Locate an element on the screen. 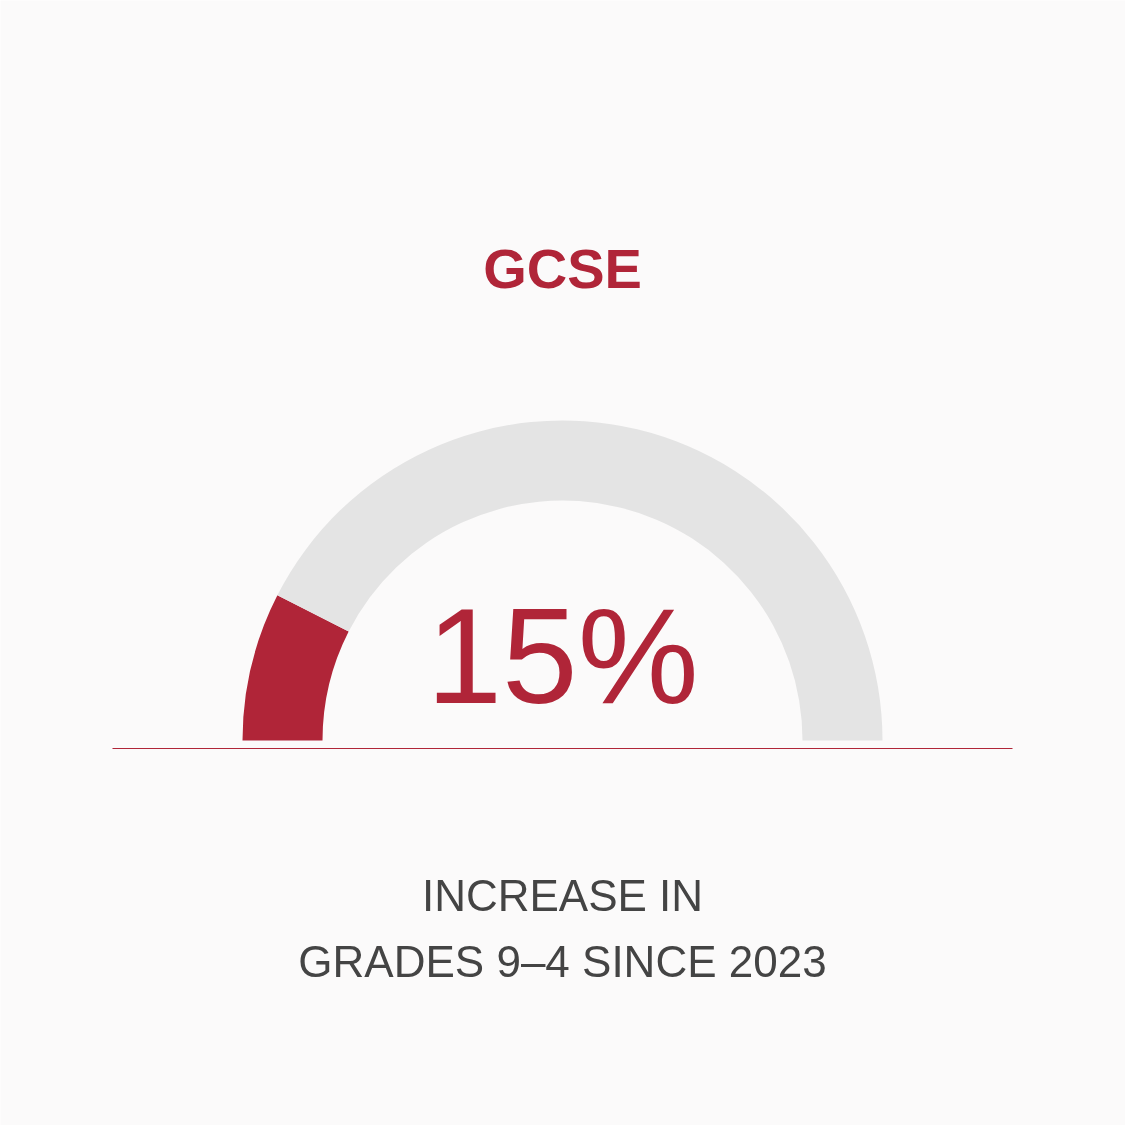 The width and height of the screenshot is (1125, 1125). chart-title: GCSE is located at coordinates (562, 268).